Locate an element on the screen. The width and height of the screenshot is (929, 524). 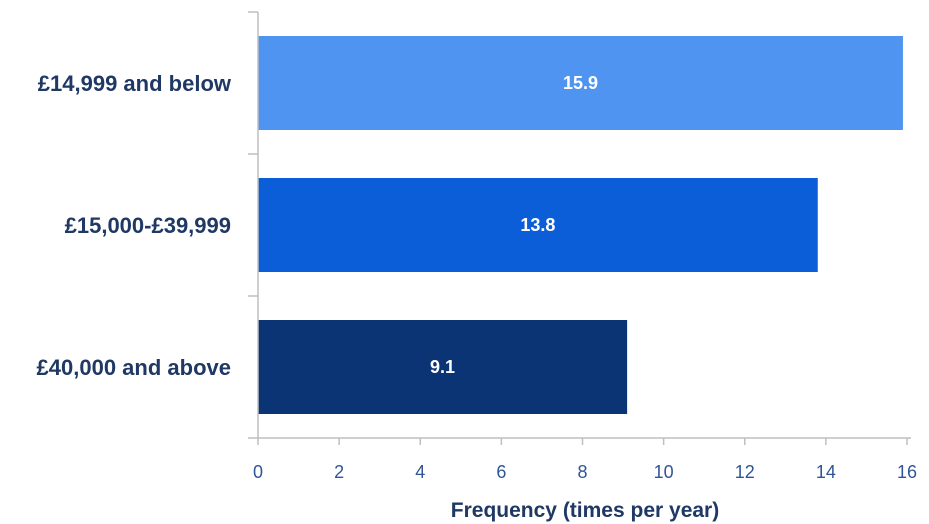
x-tick-label: 8 is located at coordinates (582, 472).